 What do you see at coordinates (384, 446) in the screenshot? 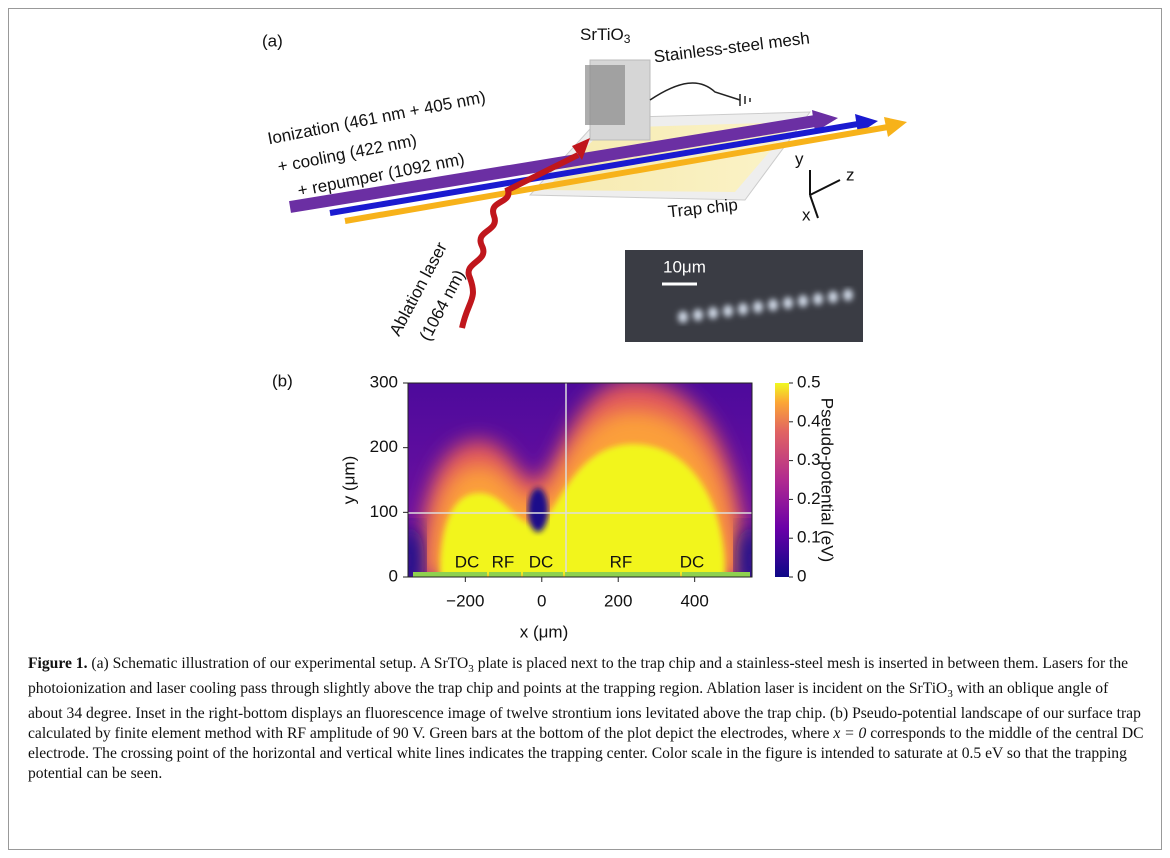
I see `y-tick-label: 200` at bounding box center [384, 446].